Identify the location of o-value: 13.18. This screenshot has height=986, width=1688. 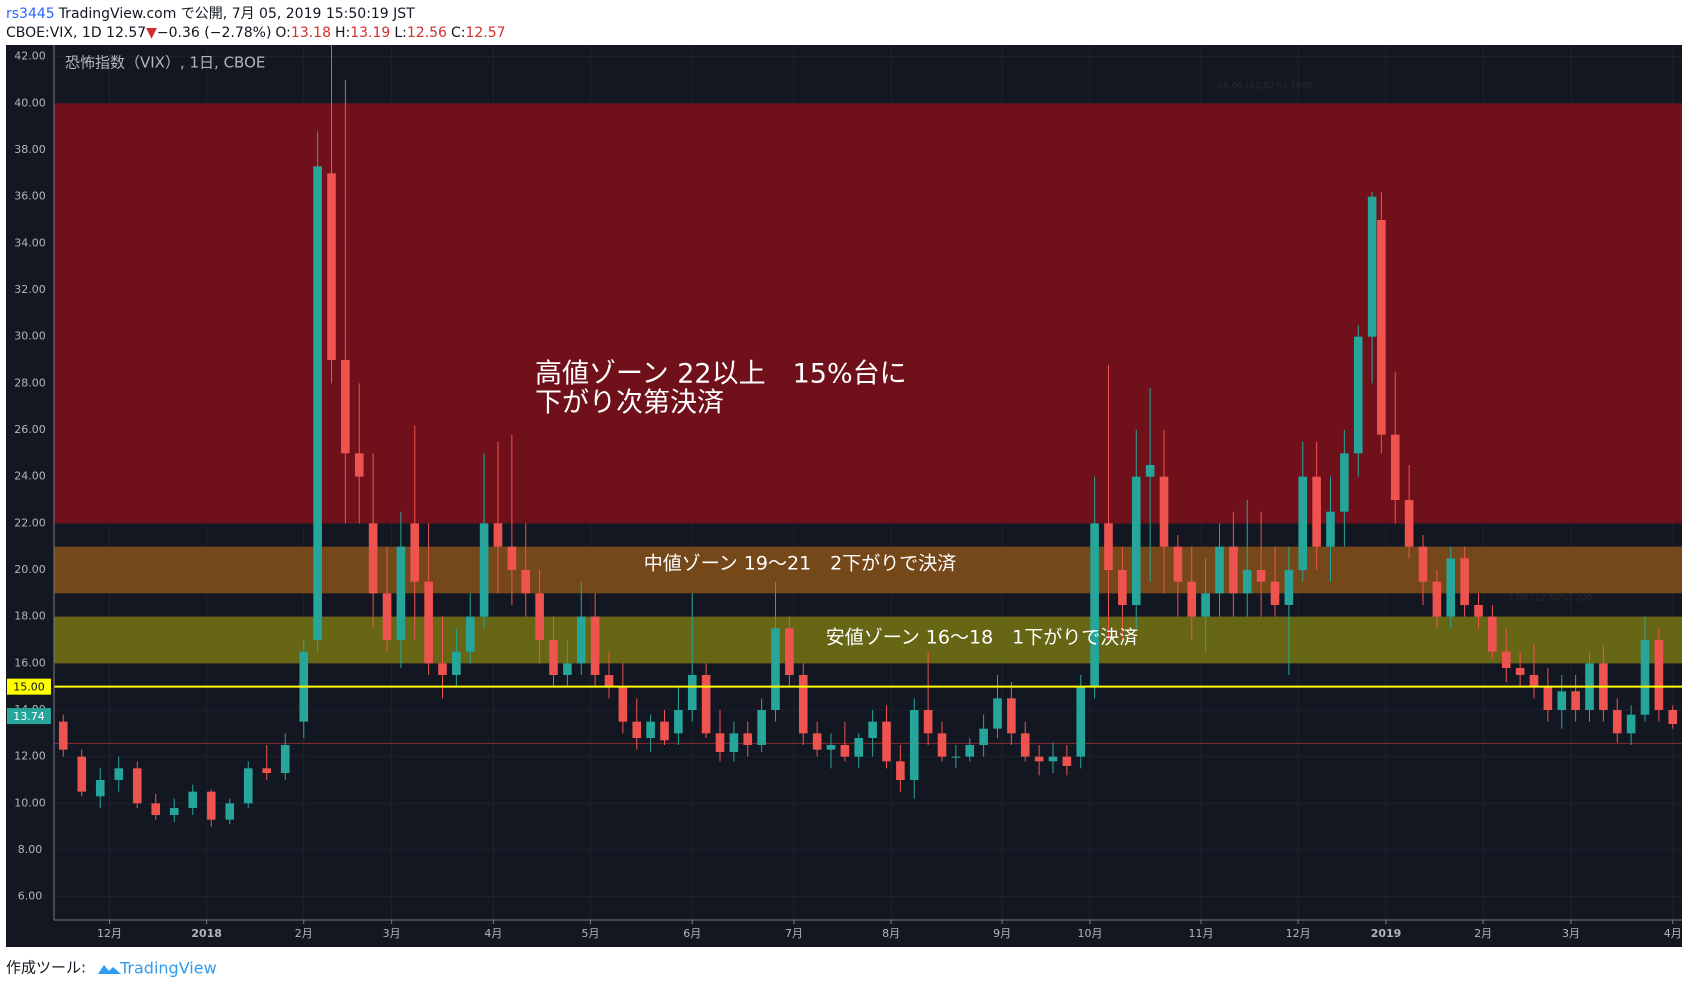
(311, 33).